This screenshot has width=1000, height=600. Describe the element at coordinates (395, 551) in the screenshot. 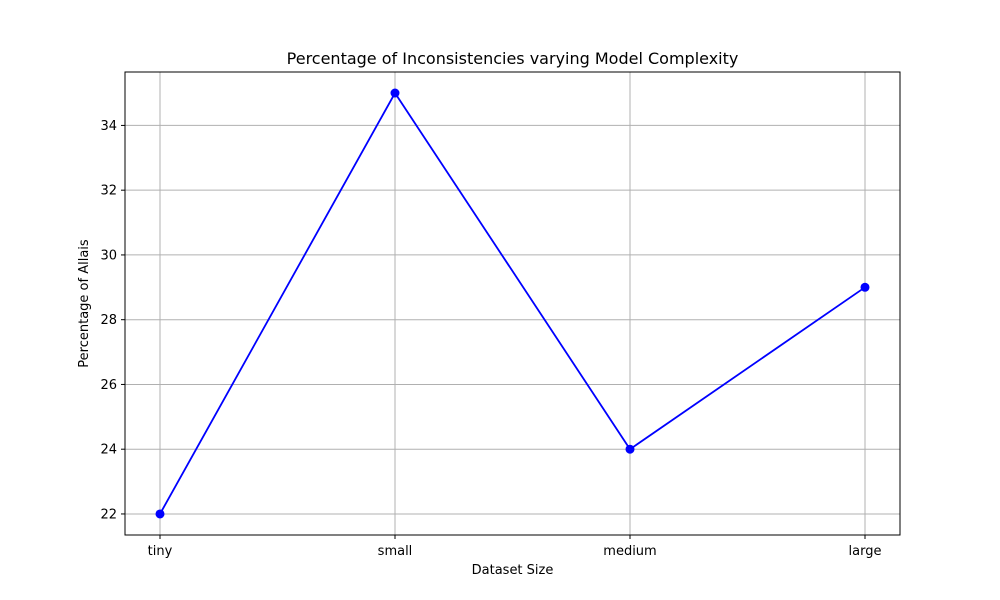

I see `x-tick-label: small` at that location.